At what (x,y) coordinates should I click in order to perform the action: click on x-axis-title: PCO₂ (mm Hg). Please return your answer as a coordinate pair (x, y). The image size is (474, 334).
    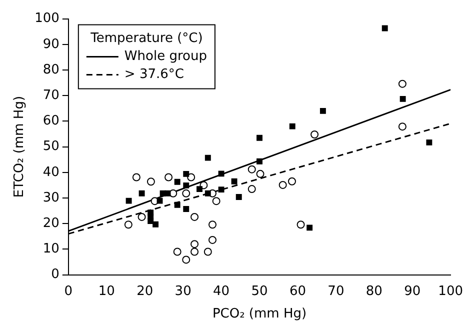
    Looking at the image, I should click on (259, 314).